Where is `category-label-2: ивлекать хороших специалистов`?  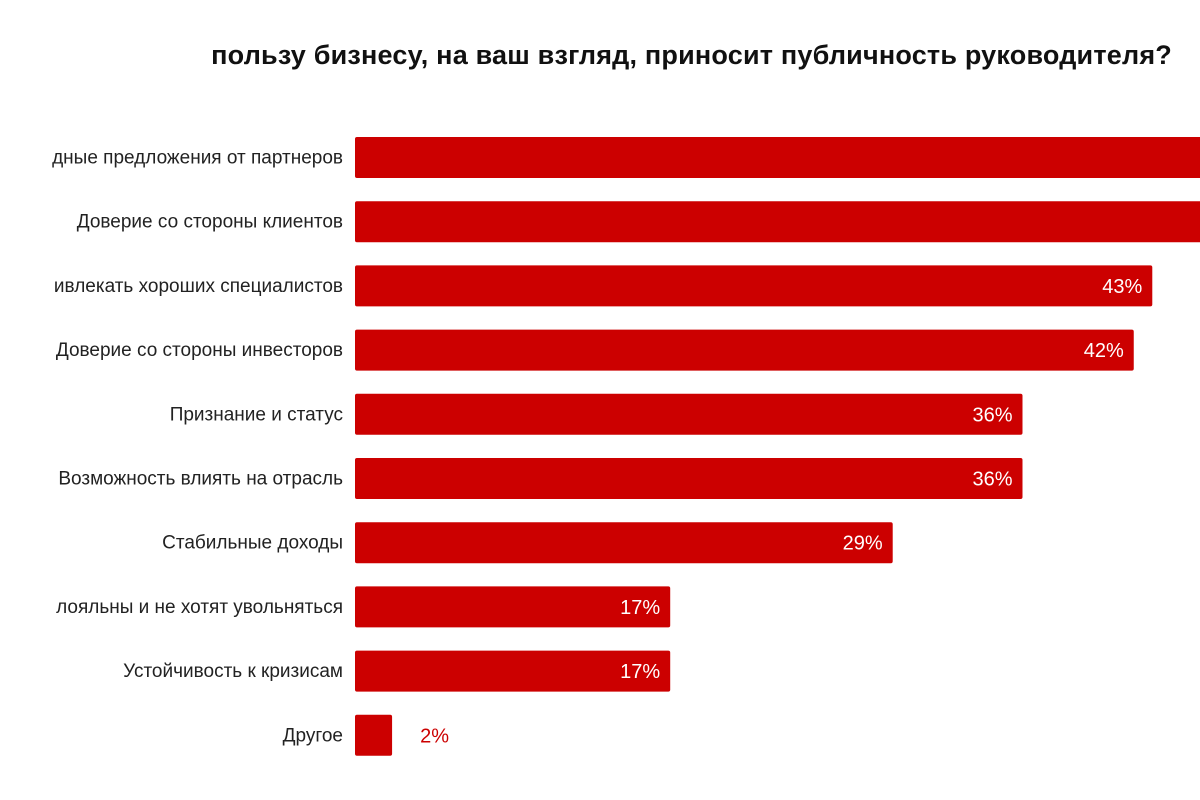
category-label-2: ивлекать хороших специалистов is located at coordinates (198, 286).